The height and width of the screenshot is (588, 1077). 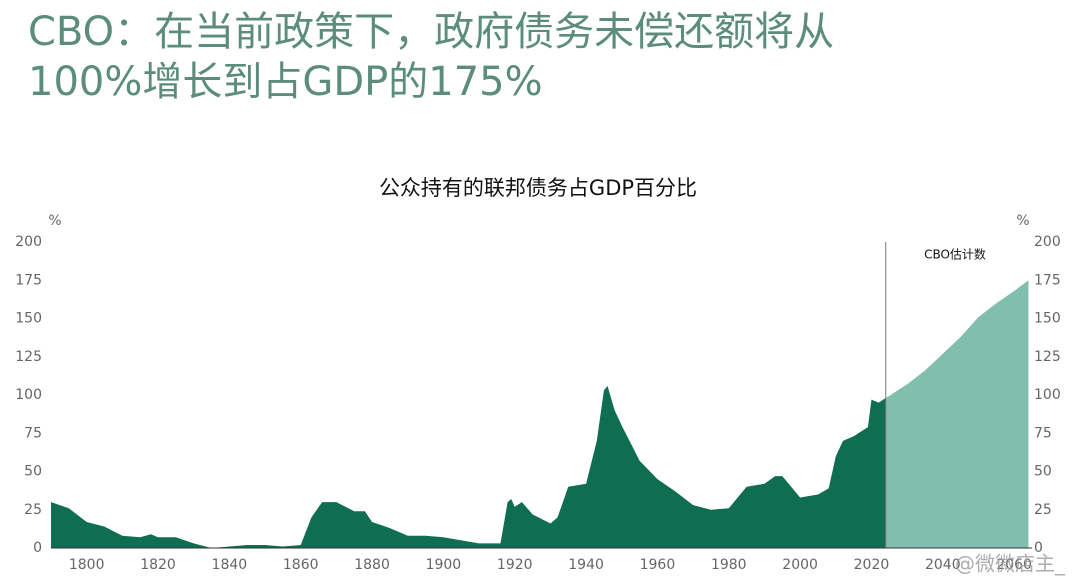 What do you see at coordinates (87, 565) in the screenshot?
I see `x-tick-label: 1800` at bounding box center [87, 565].